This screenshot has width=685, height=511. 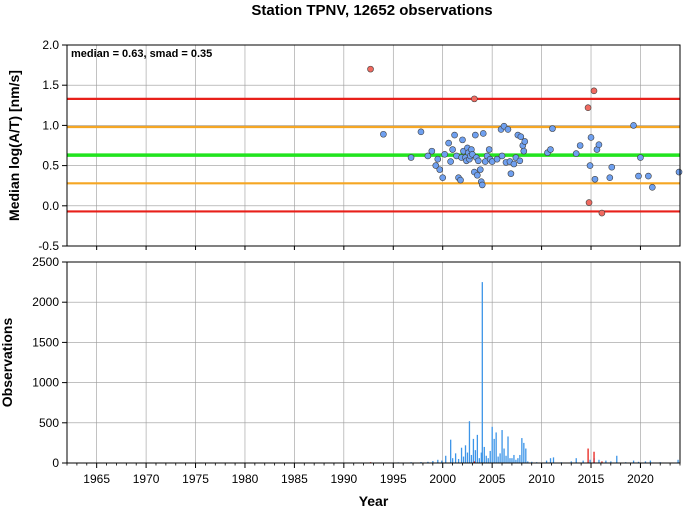 I want to click on chart-title: Station TPNV, 12652 observations, so click(x=371, y=10).